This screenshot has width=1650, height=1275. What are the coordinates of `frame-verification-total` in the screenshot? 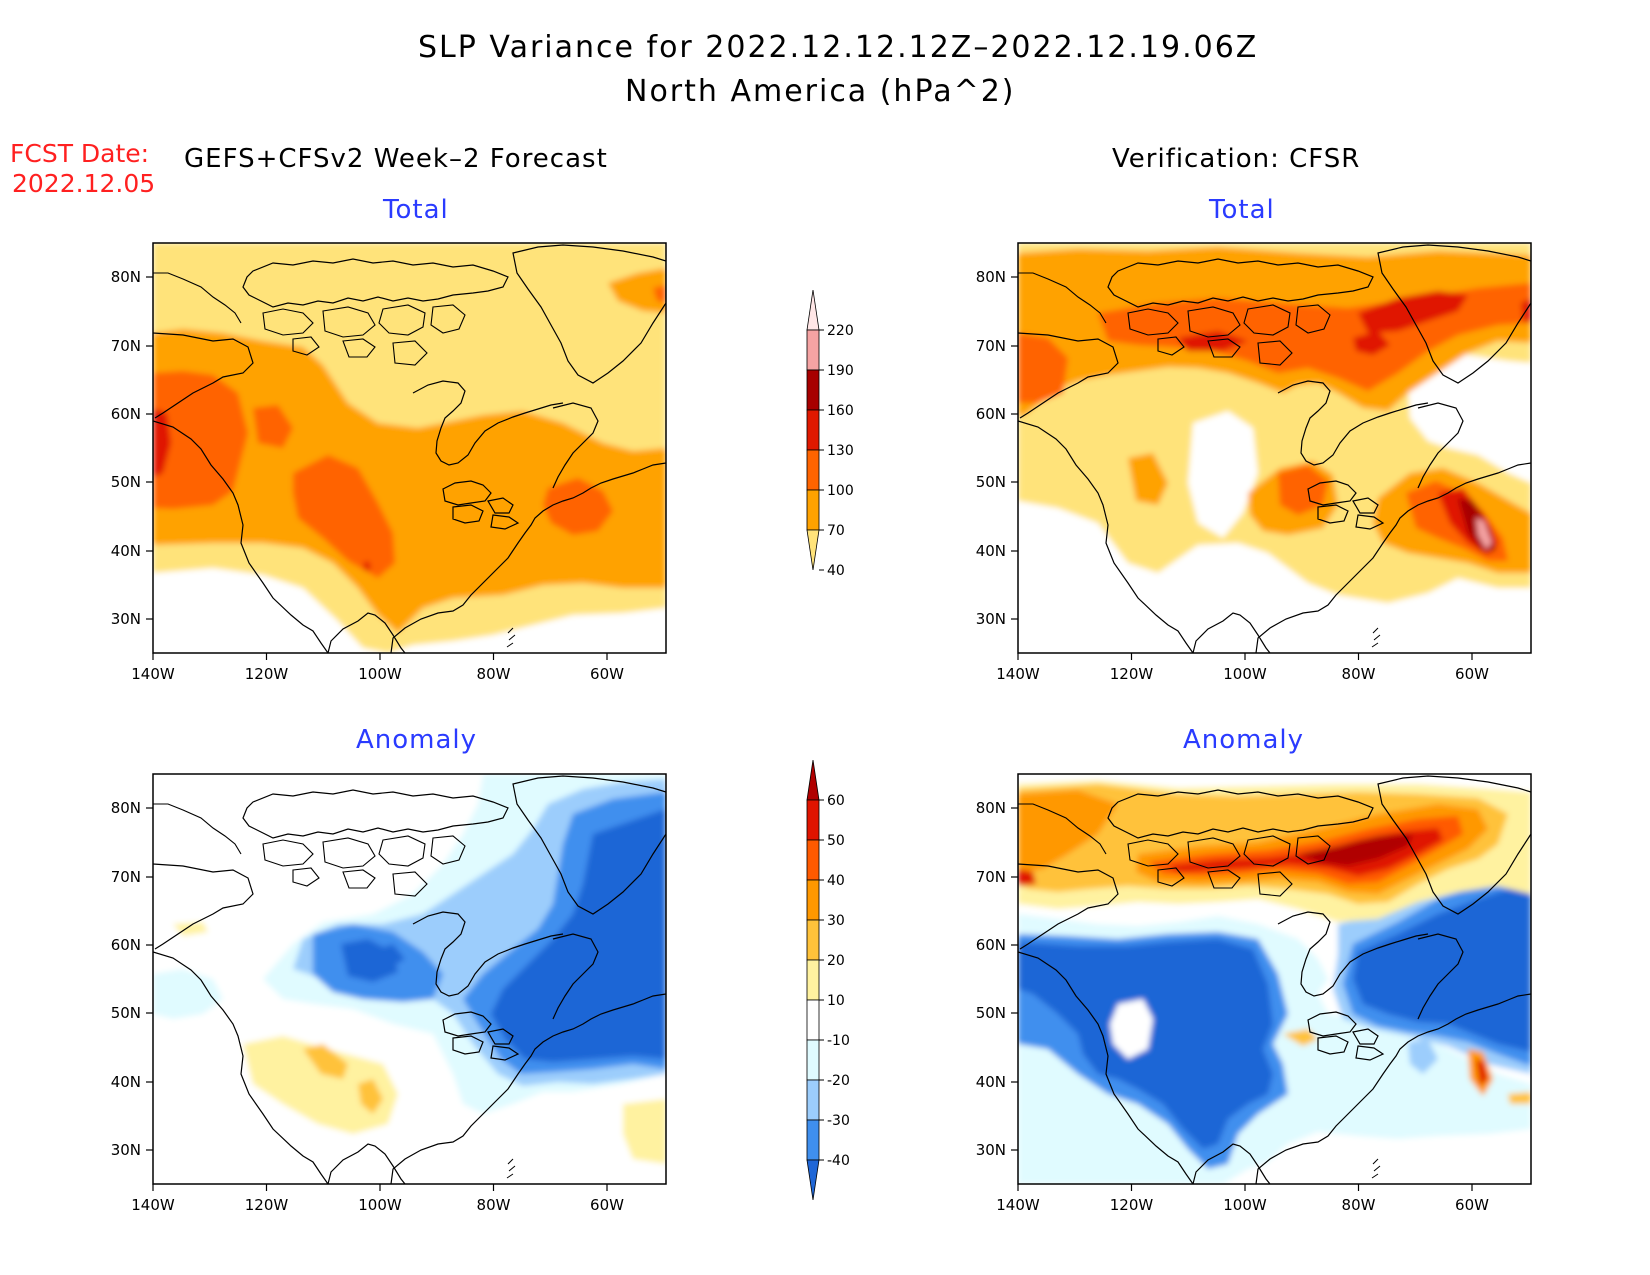 It's located at (1274, 448).